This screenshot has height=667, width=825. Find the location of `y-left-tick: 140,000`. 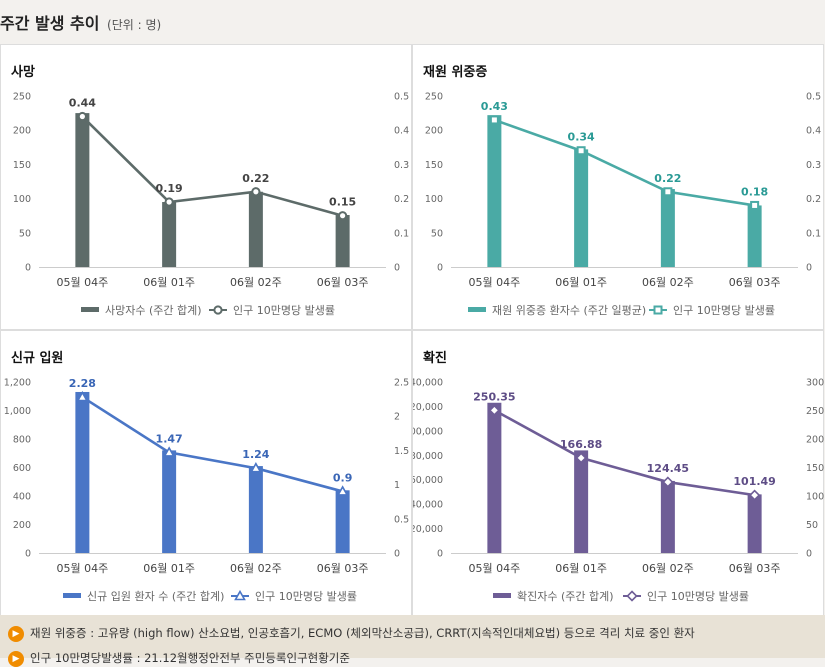

y-left-tick: 140,000 is located at coordinates (428, 383).